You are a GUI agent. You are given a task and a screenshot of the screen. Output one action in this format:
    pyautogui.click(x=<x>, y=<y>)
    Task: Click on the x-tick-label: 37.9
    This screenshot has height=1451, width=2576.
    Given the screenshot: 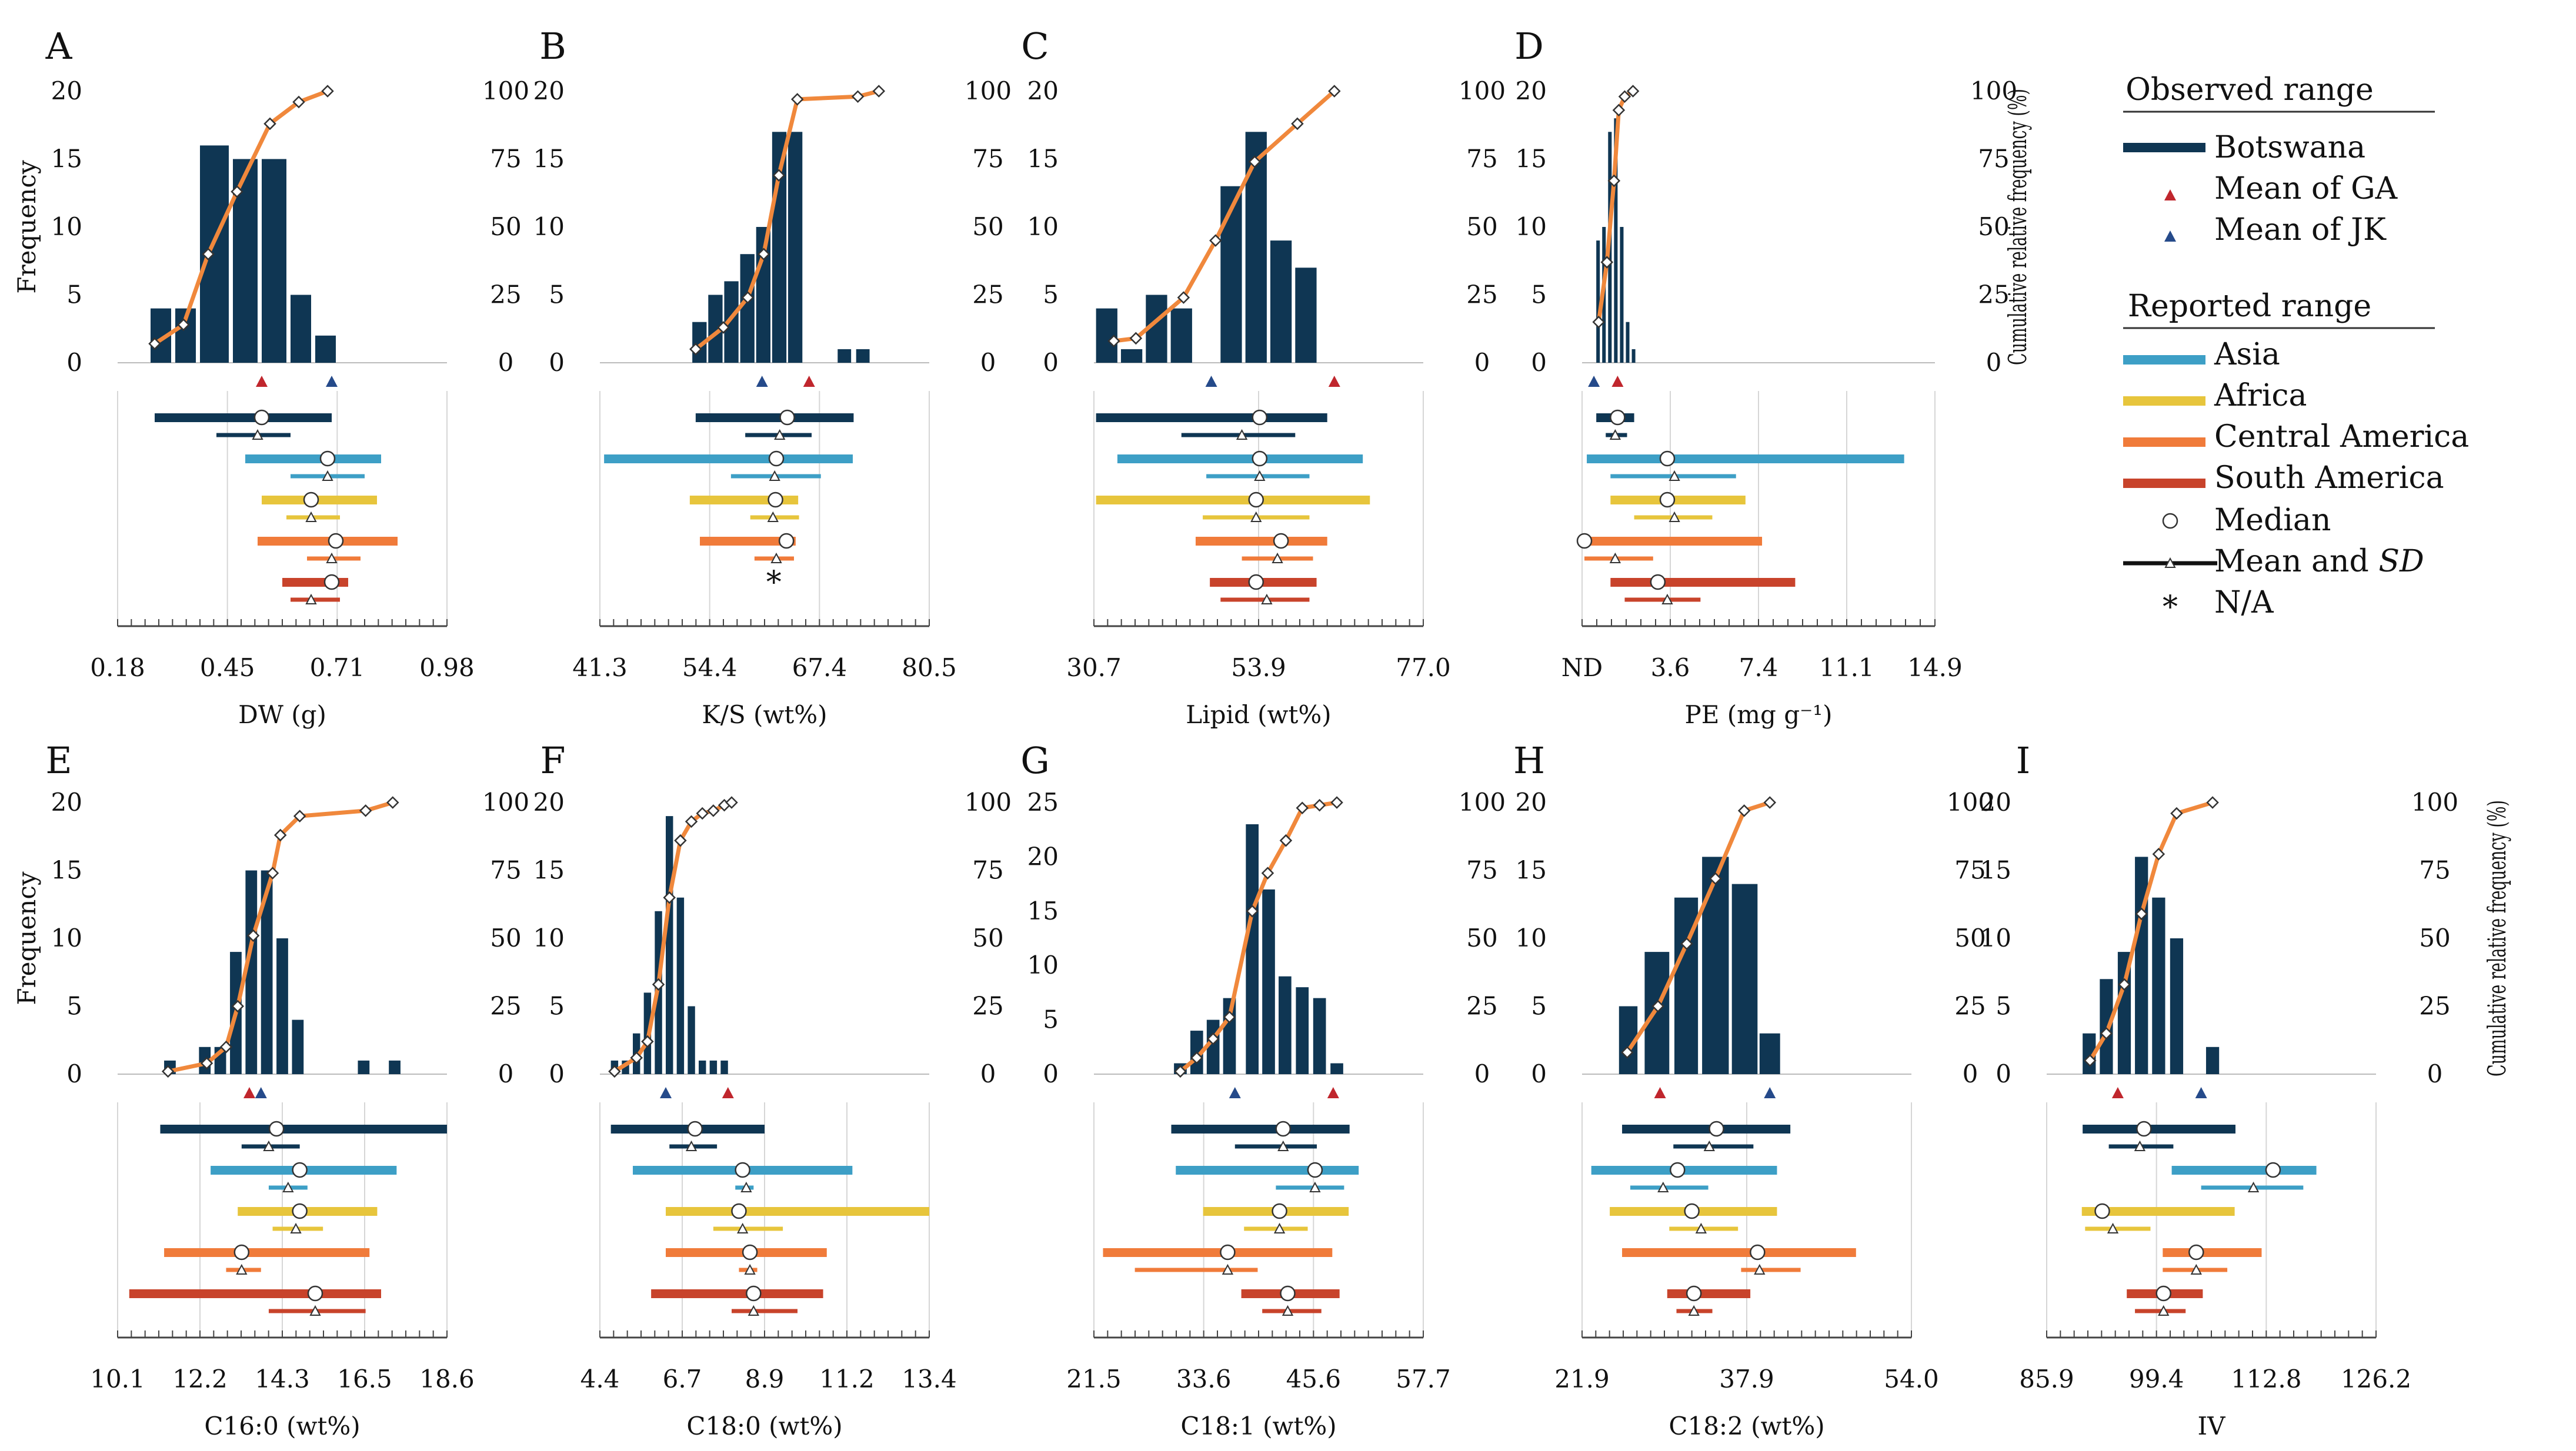 What is the action you would take?
    pyautogui.click(x=1746, y=1379)
    